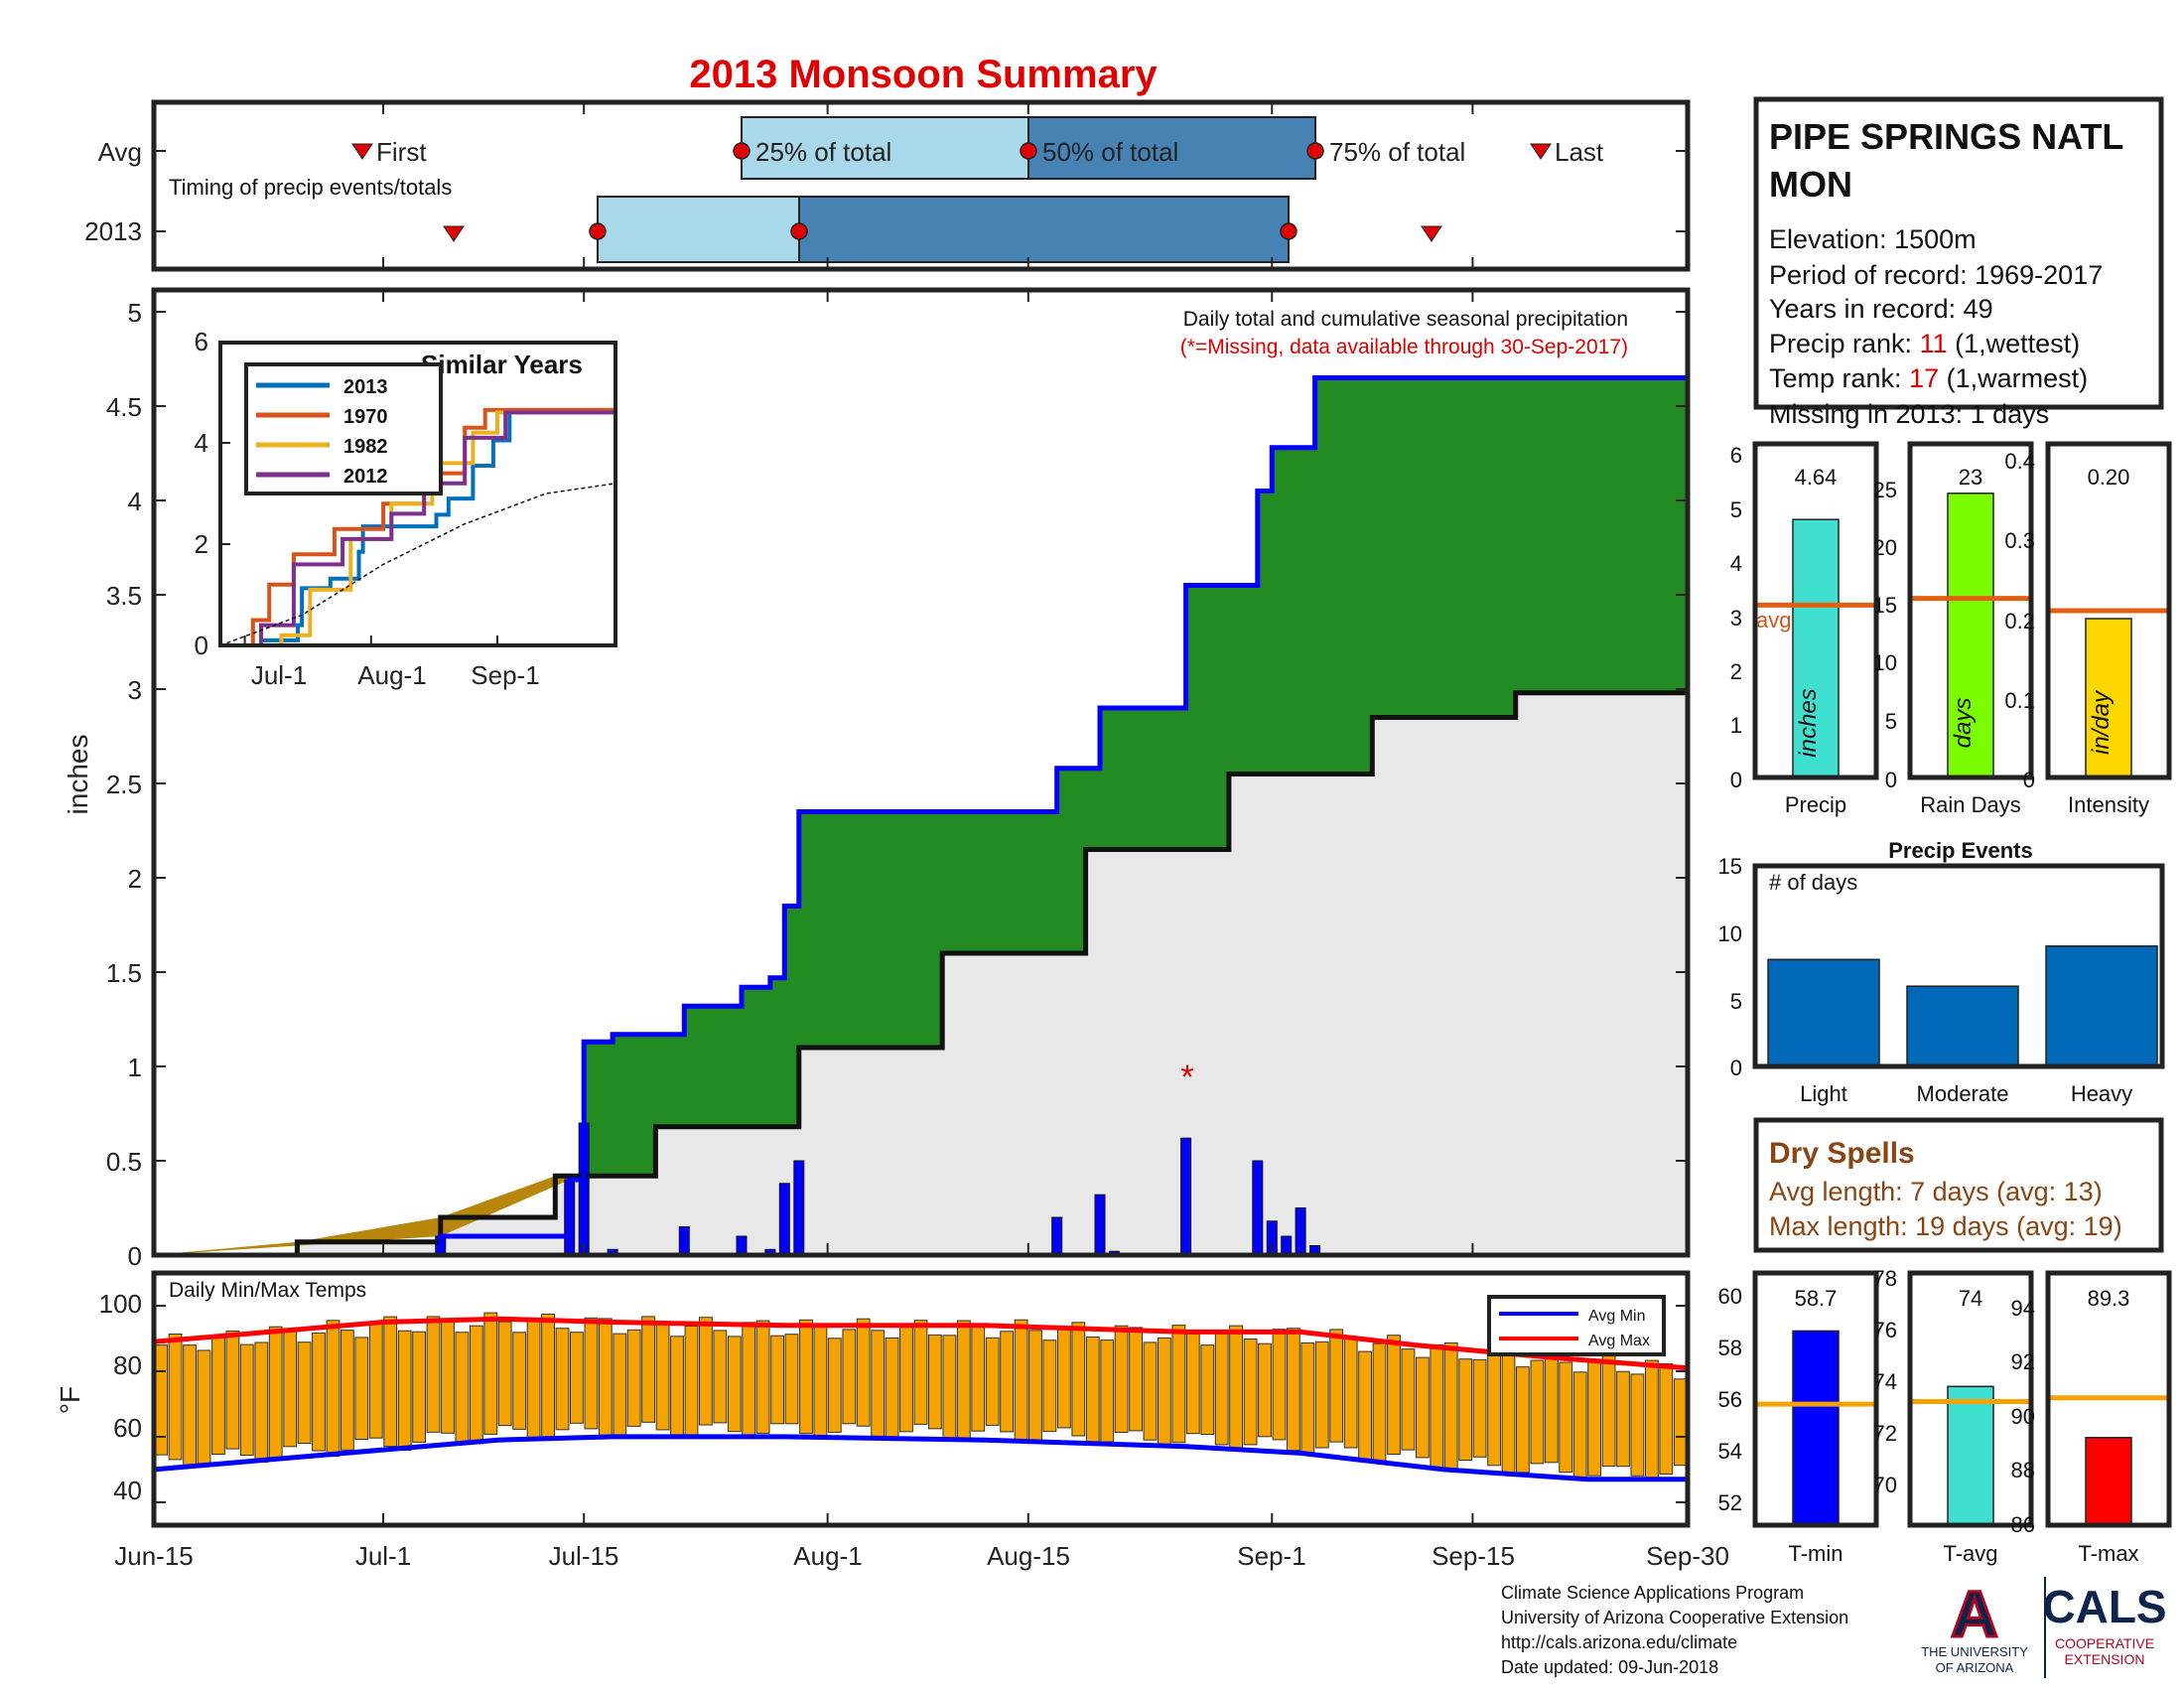 This screenshot has height=1693, width=2184. I want to click on x-tick-sep30: Sep-30, so click(1687, 1556).